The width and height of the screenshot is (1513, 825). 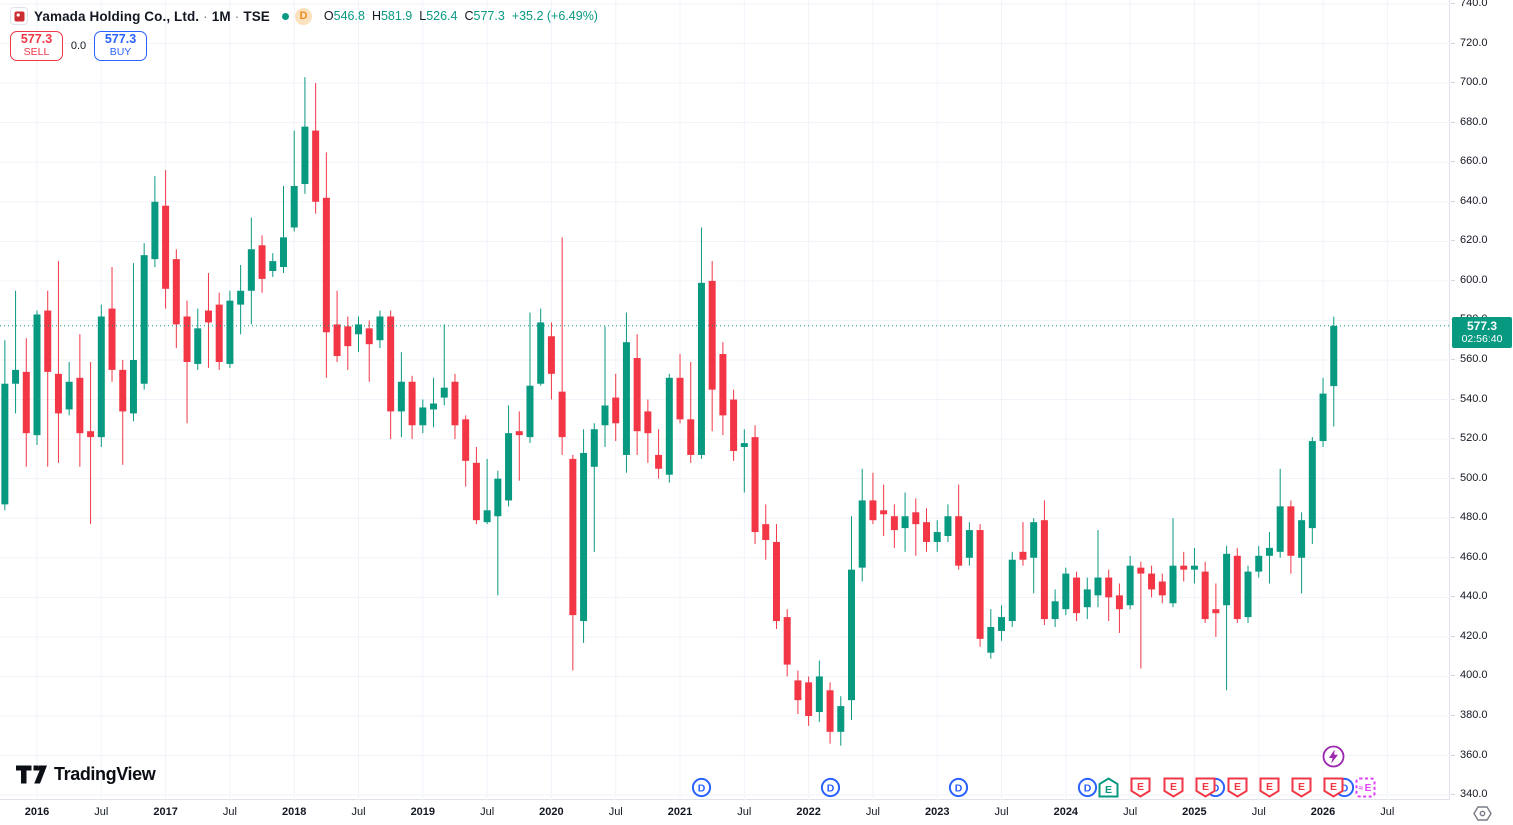 I want to click on axis-settings-button, so click(x=1482, y=813).